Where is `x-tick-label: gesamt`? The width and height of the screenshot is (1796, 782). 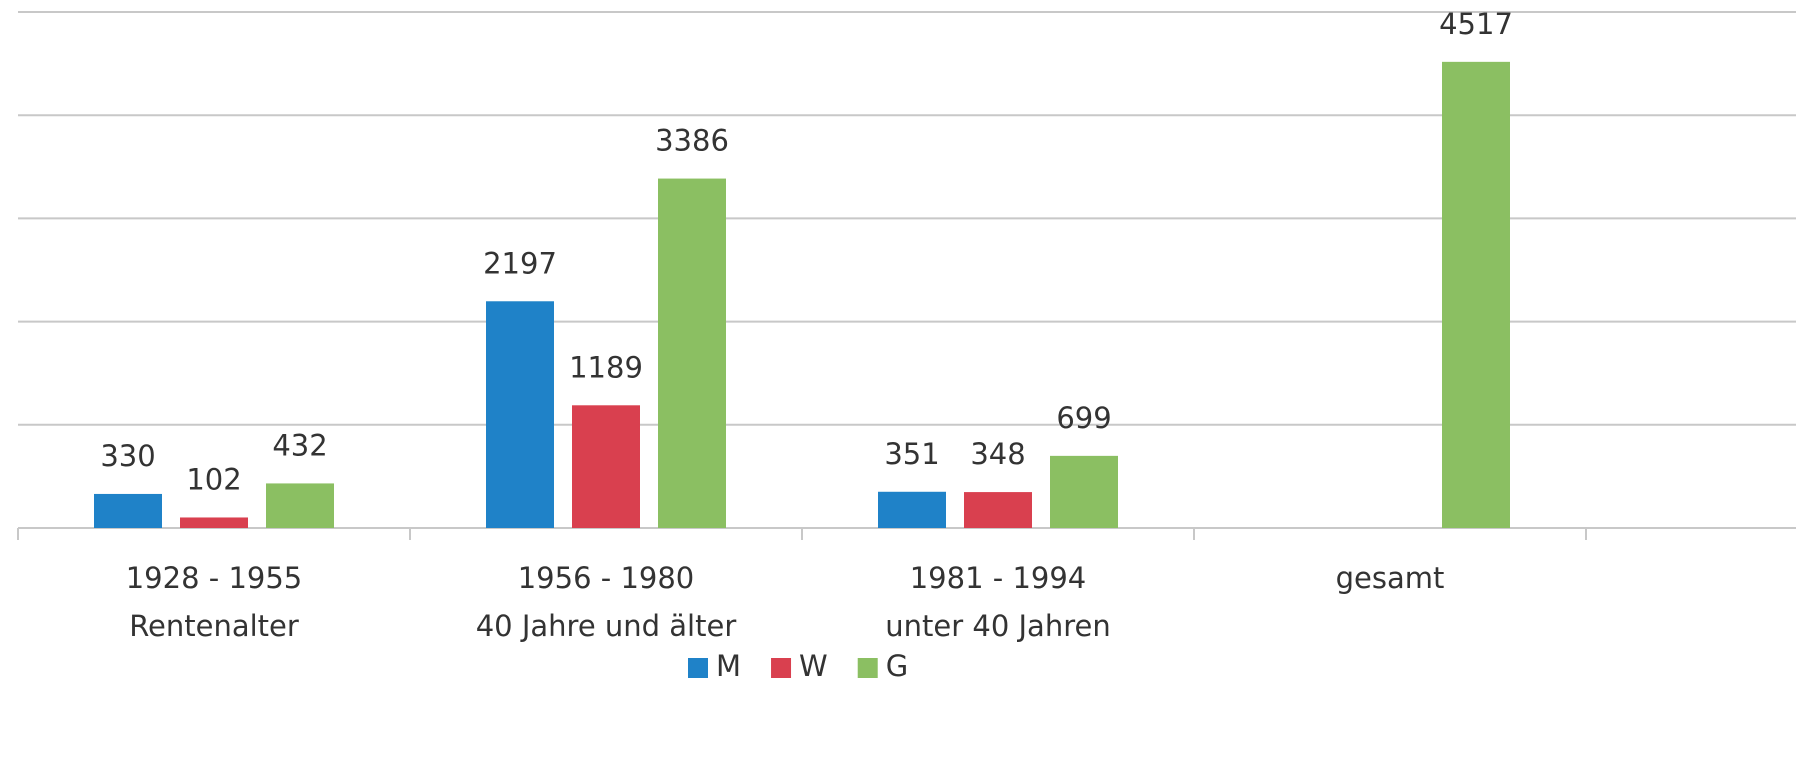 x-tick-label: gesamt is located at coordinates (1390, 578).